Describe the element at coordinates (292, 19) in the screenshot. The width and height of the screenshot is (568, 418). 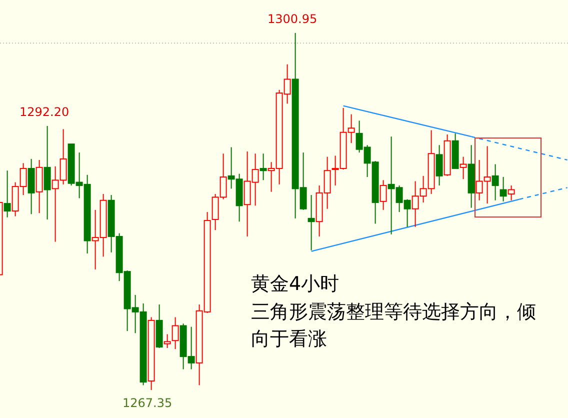
I see `annotation: 1300.95` at that location.